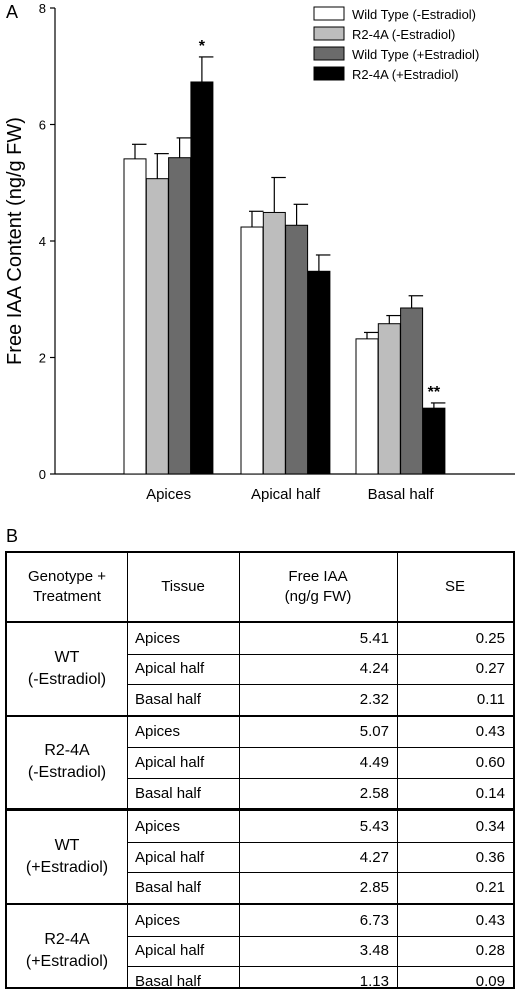  I want to click on se-cell: 0.11, so click(490, 699).